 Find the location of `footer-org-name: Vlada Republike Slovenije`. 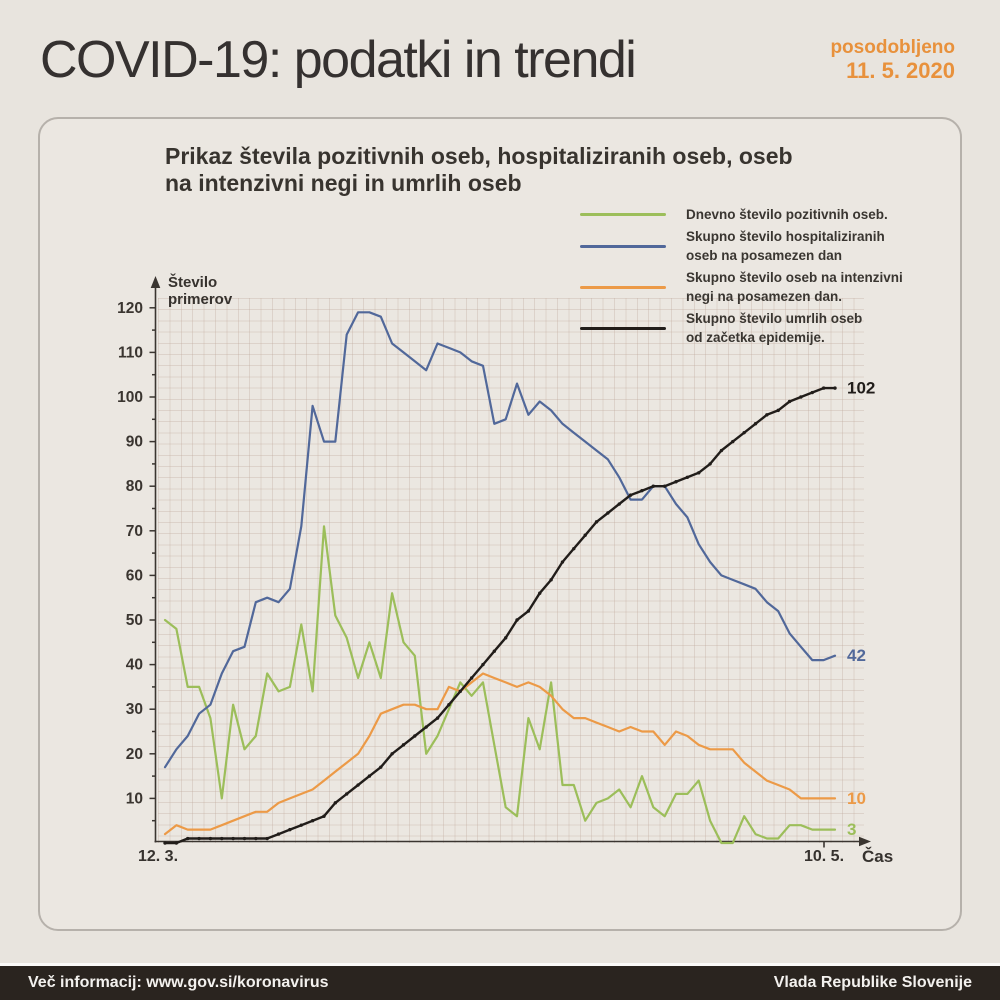

footer-org-name: Vlada Republike Slovenije is located at coordinates (872, 982).